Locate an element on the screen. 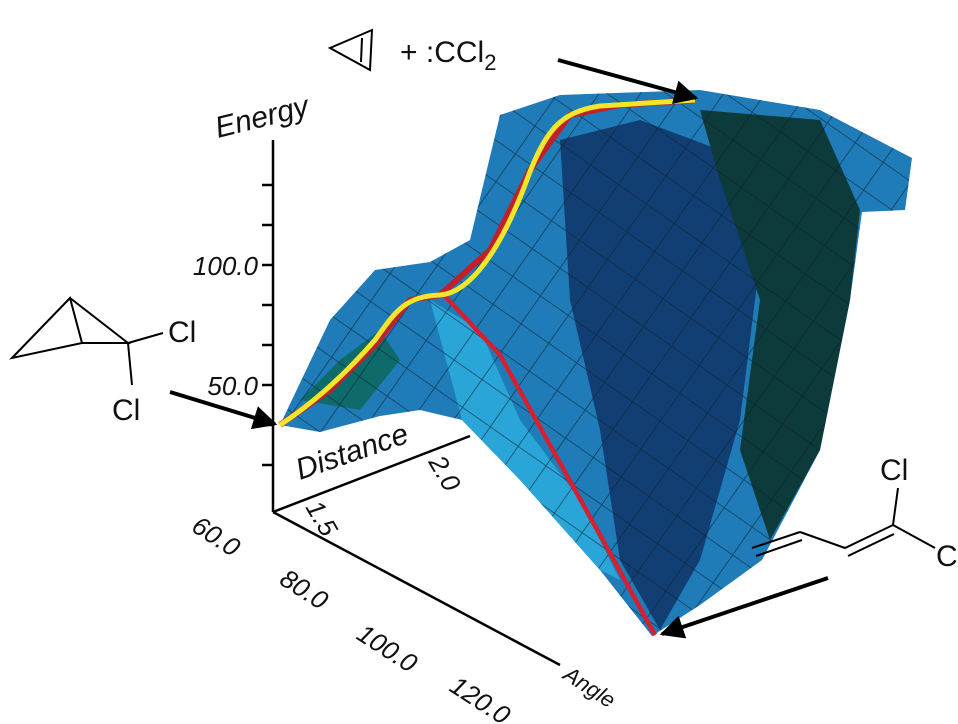  energy-tick: 100.0 is located at coordinates (226, 266).